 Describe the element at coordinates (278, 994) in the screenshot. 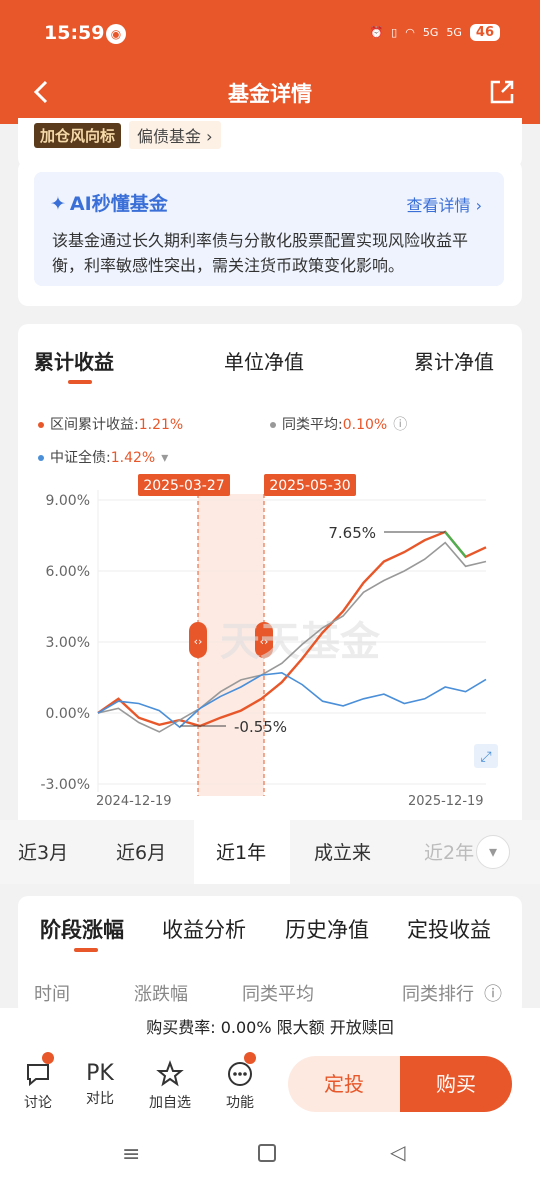

I see `col-peer-avg: 同类平均` at that location.